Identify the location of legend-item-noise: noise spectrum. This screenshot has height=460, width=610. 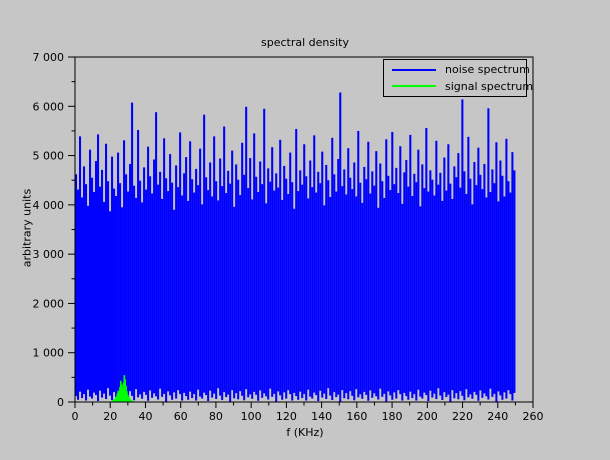
(457, 69).